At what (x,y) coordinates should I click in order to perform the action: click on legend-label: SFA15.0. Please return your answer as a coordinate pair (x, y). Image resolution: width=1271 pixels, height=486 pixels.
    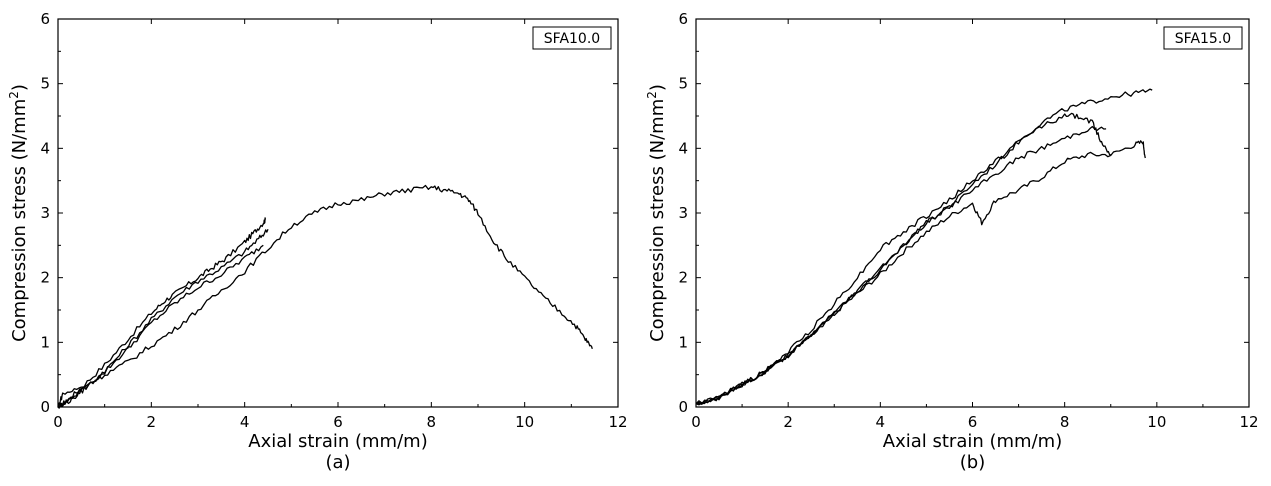
    Looking at the image, I should click on (1203, 39).